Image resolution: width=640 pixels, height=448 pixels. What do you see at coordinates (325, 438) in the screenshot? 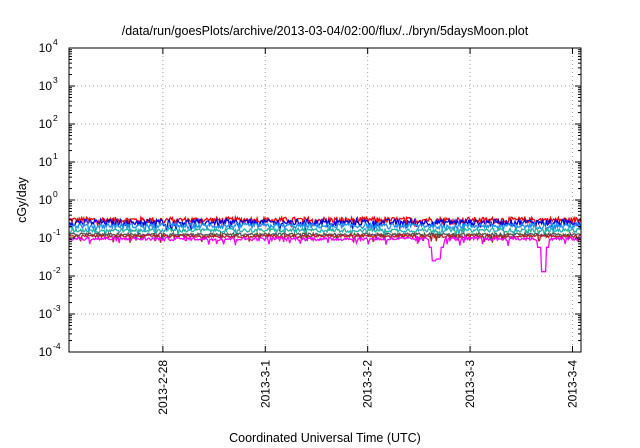
I see `x-axis-label: Coordinated Universal Time (UTC)` at bounding box center [325, 438].